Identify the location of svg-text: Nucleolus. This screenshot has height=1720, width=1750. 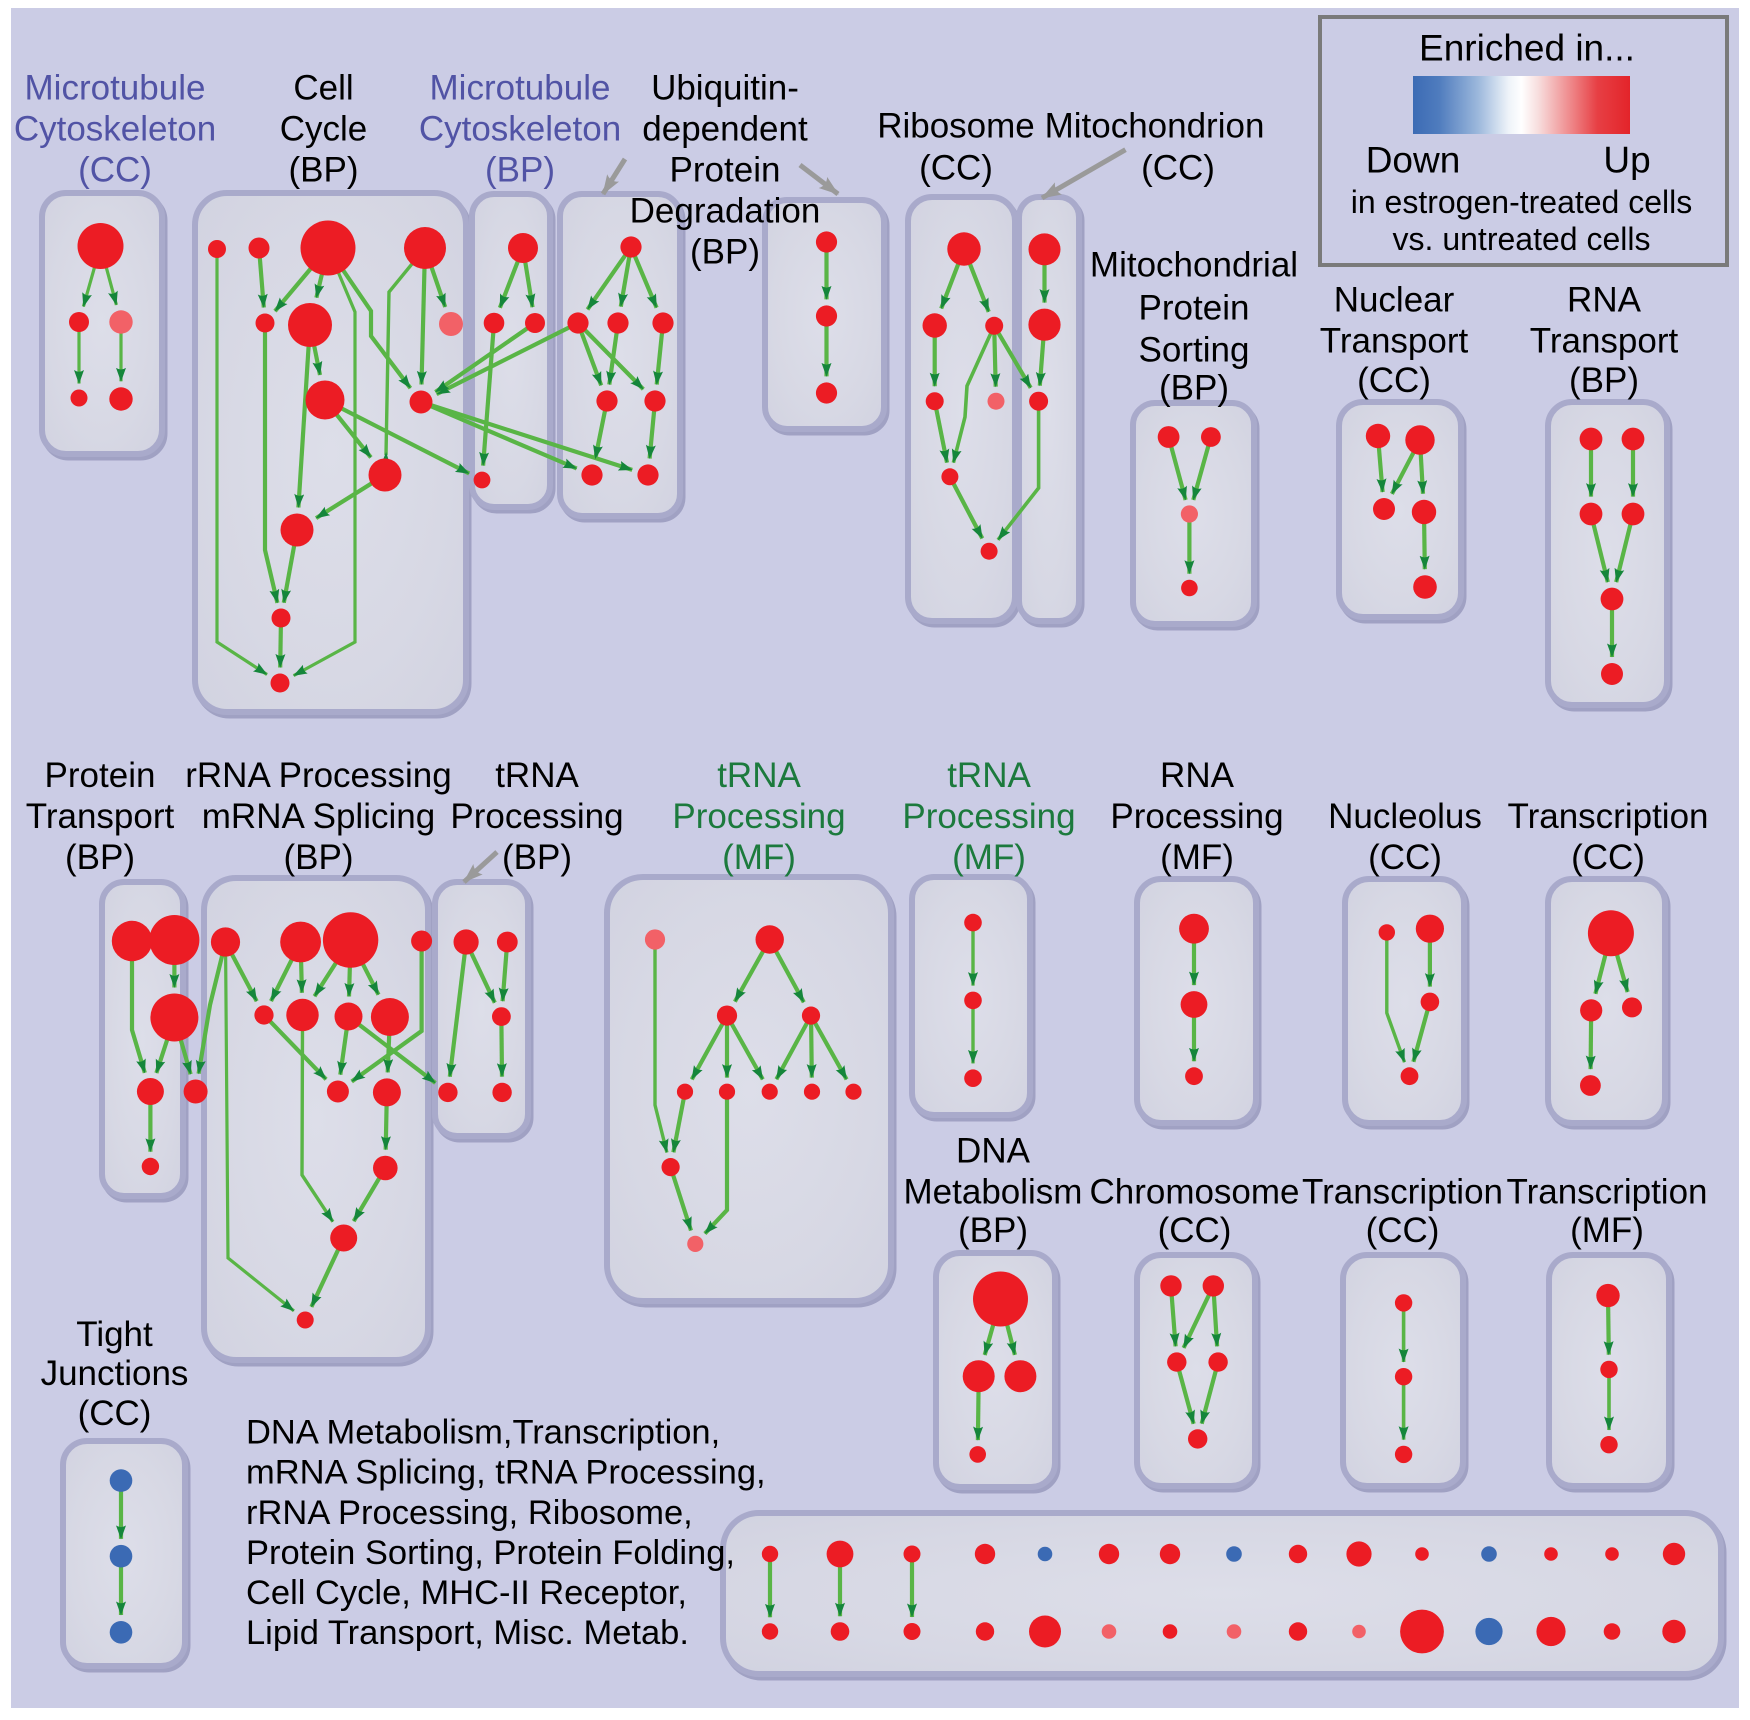
(1405, 816).